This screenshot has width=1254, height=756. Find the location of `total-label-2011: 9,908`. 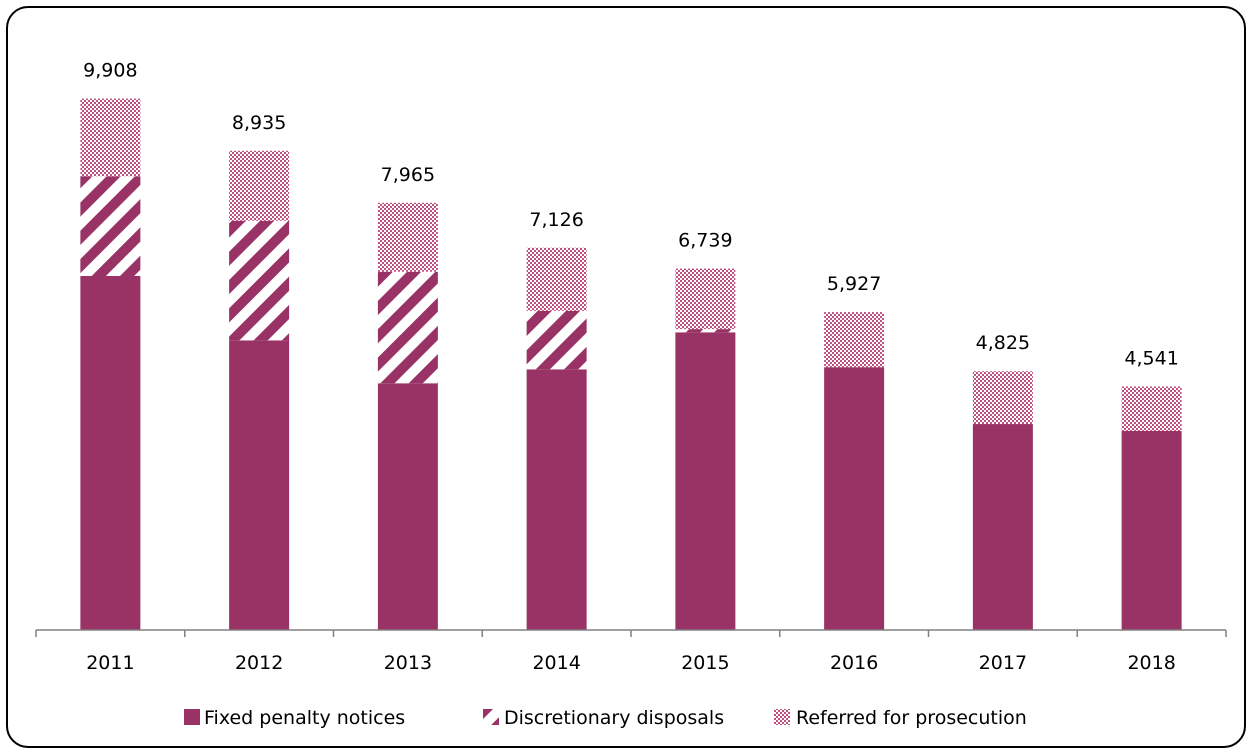

total-label-2011: 9,908 is located at coordinates (110, 71).